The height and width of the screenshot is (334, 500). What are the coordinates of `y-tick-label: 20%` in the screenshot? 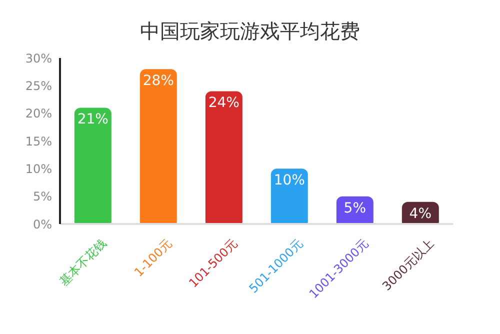 It's located at (38, 113).